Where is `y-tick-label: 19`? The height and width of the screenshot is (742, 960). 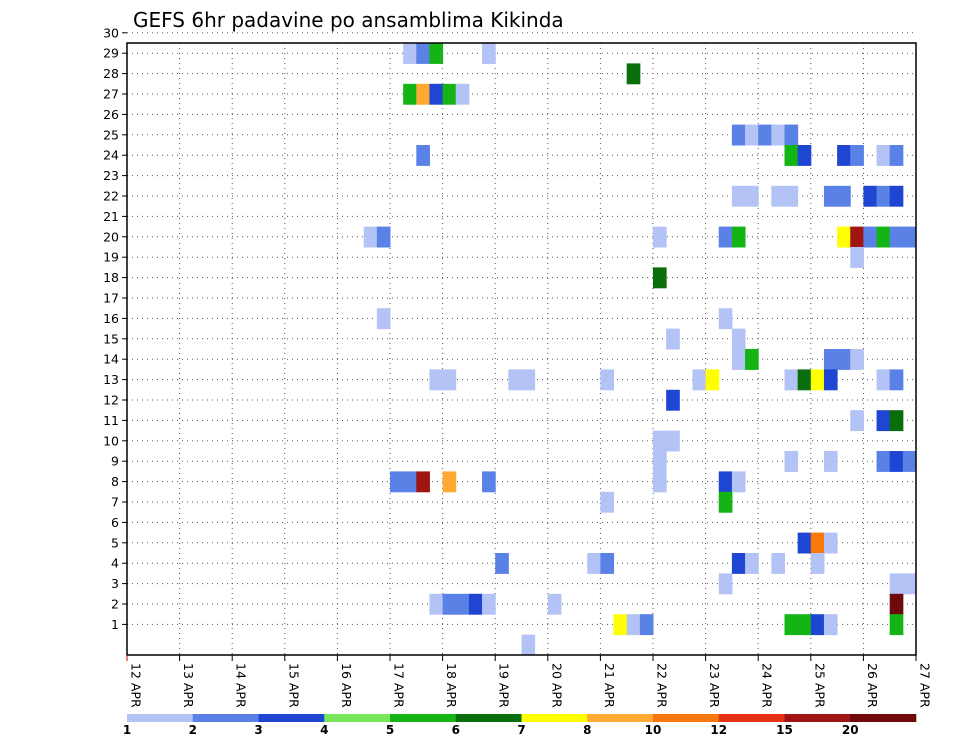
y-tick-label: 19 is located at coordinates (111, 257).